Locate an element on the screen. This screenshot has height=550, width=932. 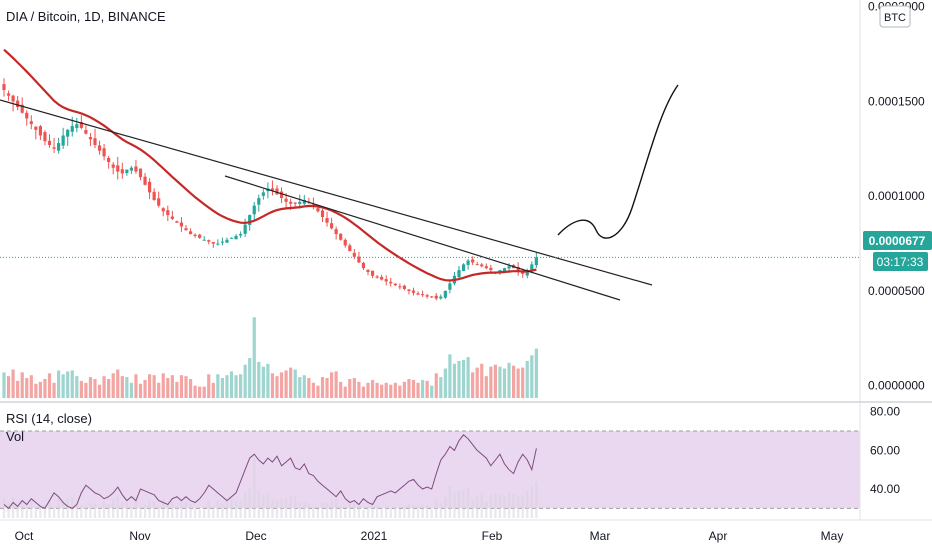
projection-curve is located at coordinates (618, 161).